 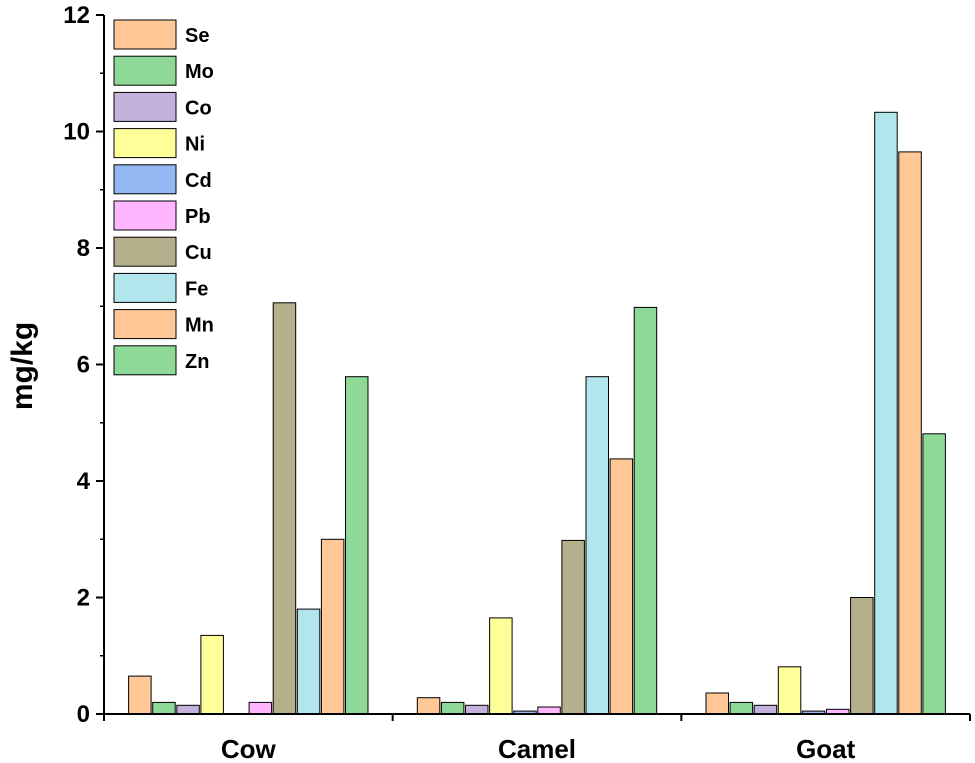 I want to click on bar-fe-cow, so click(x=308, y=661).